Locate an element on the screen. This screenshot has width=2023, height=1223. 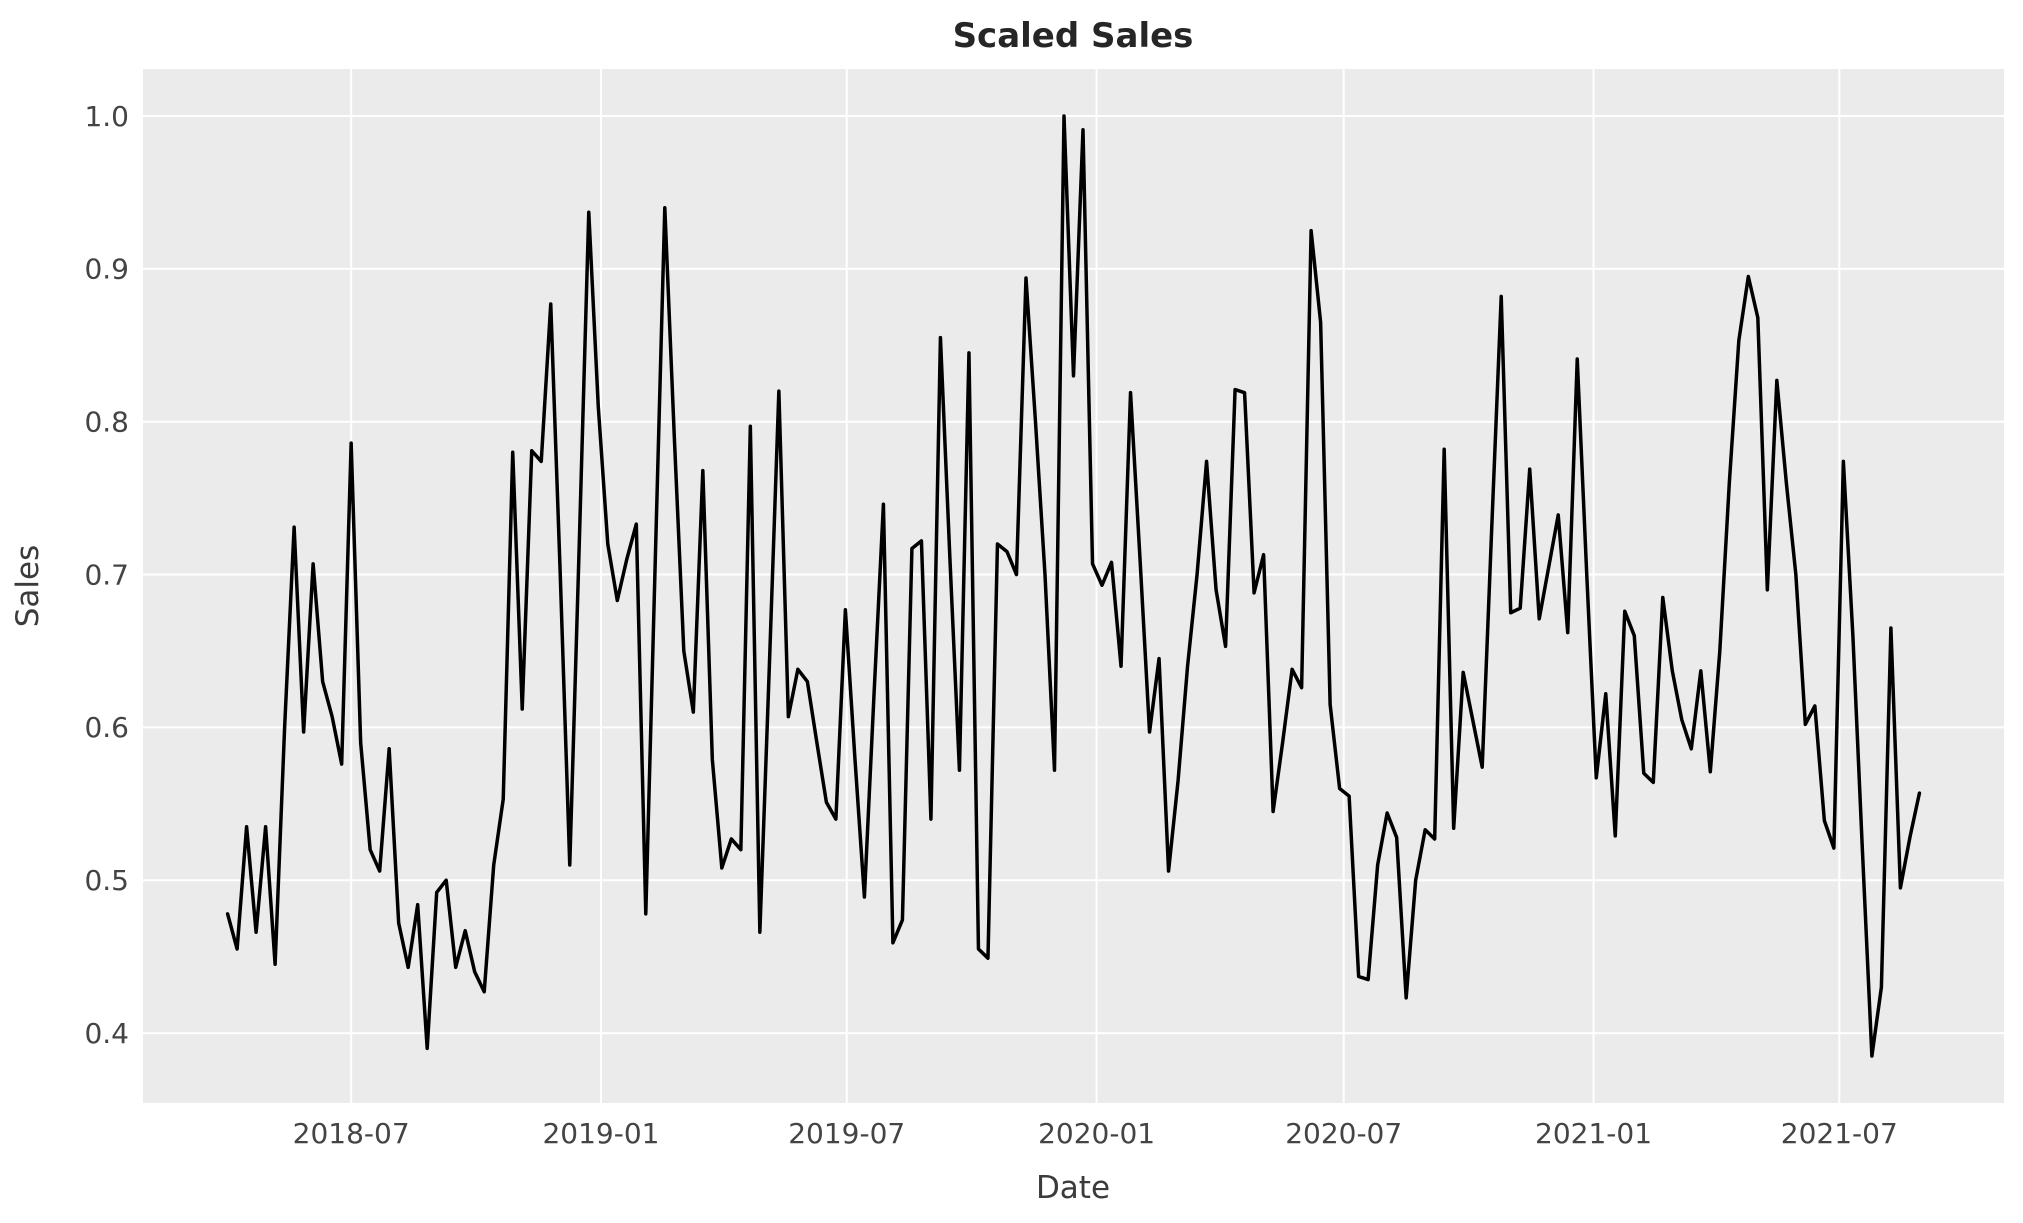
y-tick-label: 0.9 is located at coordinates (106, 269).